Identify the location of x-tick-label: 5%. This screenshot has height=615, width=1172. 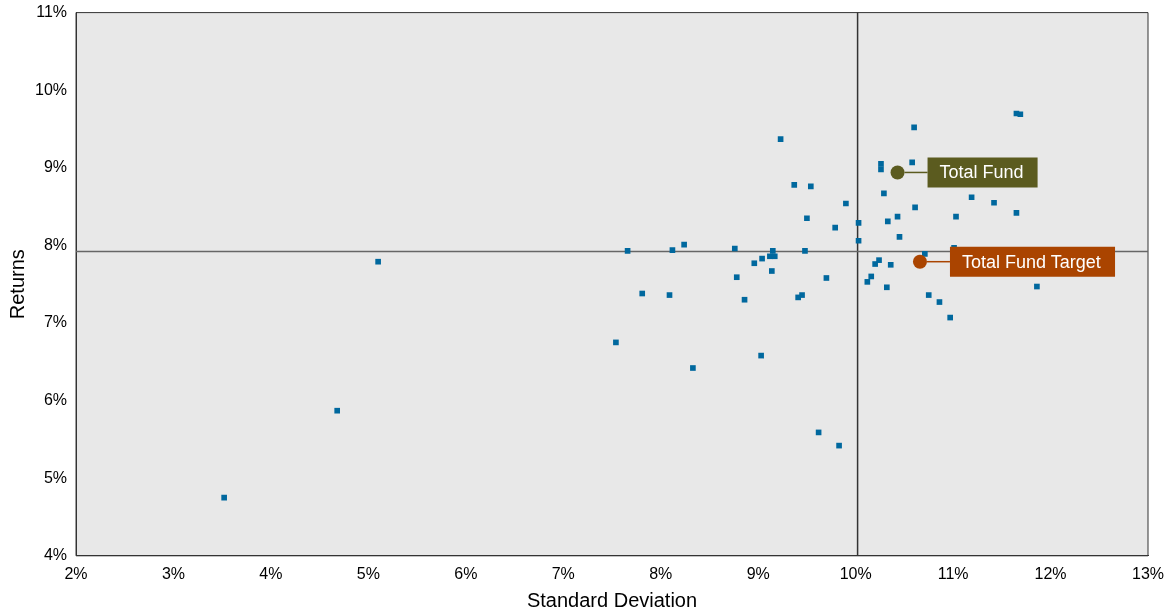
(368, 573).